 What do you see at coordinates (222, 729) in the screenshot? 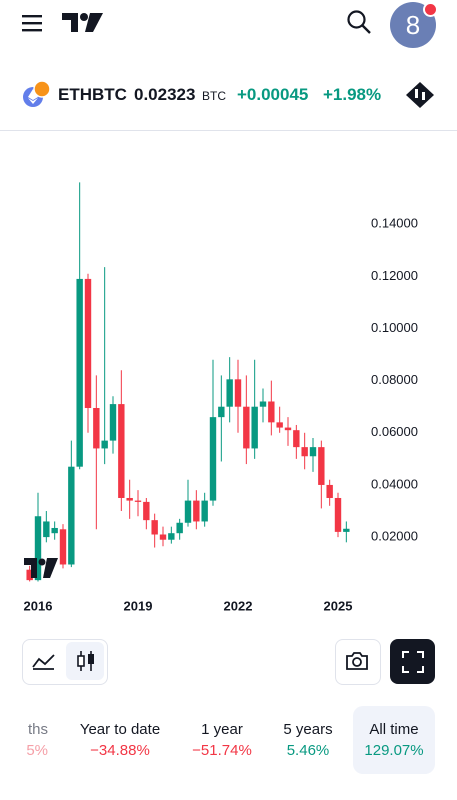
I see `period-label: 1 year` at bounding box center [222, 729].